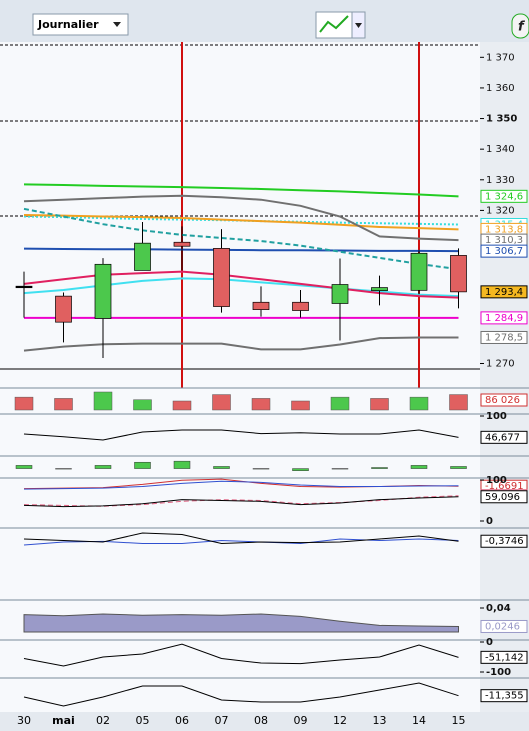 Image resolution: width=529 pixels, height=731 pixels. I want to click on value-label: -0,3746, so click(504, 541).